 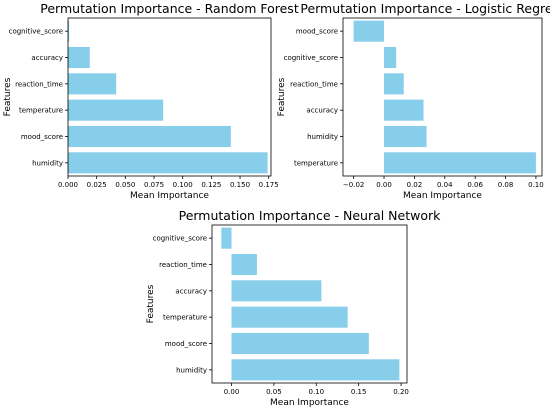 I want to click on x-tick-label: 0.20, so click(x=401, y=392).